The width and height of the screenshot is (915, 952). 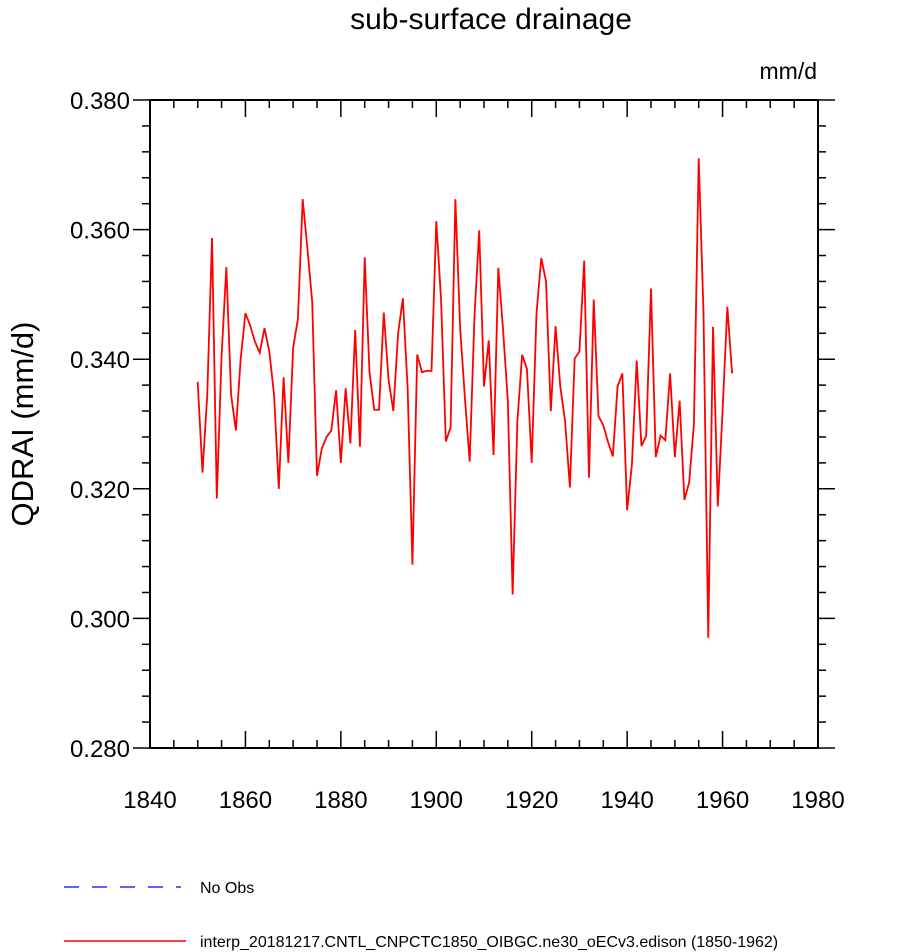 What do you see at coordinates (149, 800) in the screenshot?
I see `x-tick-label: 1840` at bounding box center [149, 800].